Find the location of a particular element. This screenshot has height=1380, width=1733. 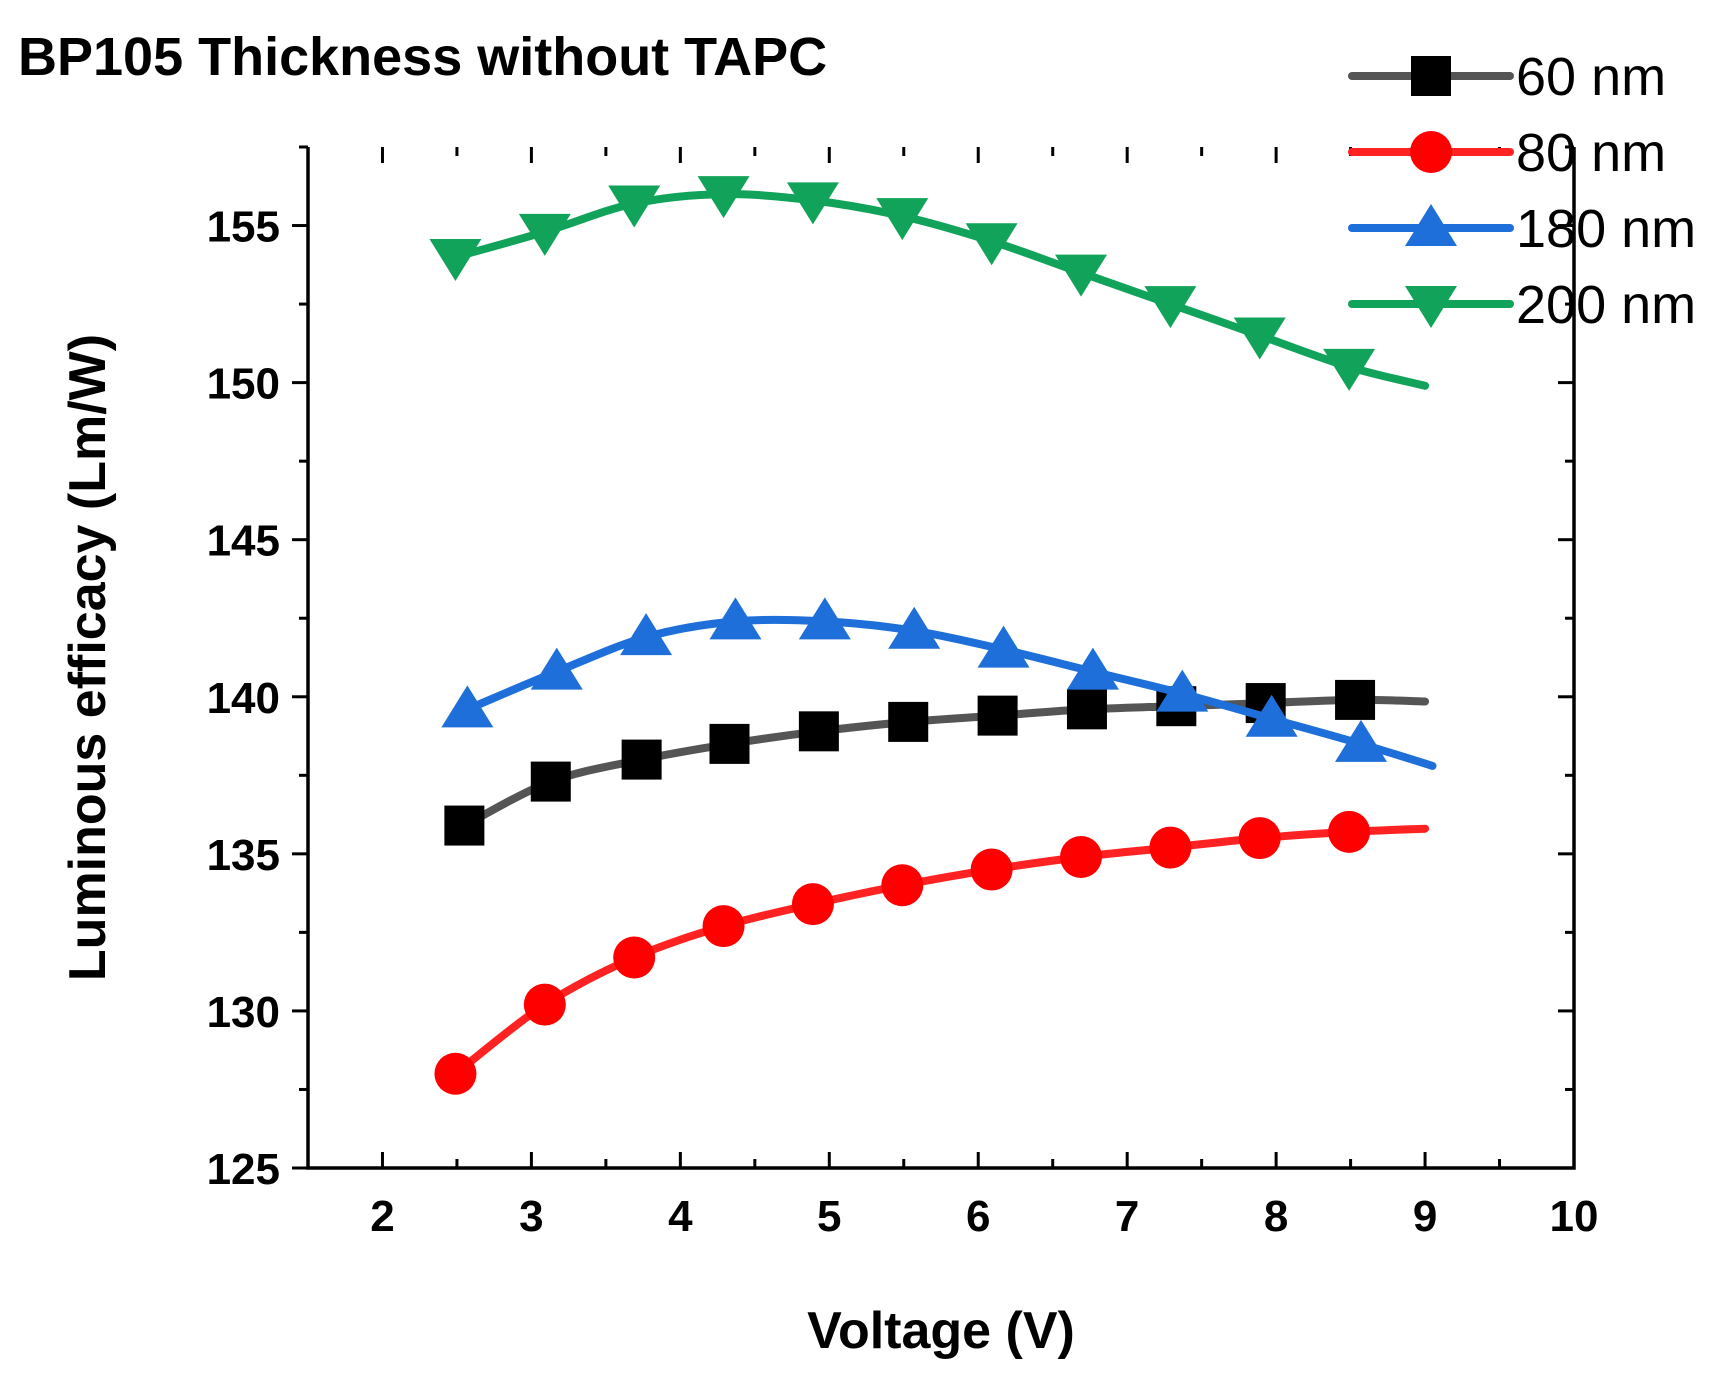

y-tick-label: 130 is located at coordinates (243, 1012).